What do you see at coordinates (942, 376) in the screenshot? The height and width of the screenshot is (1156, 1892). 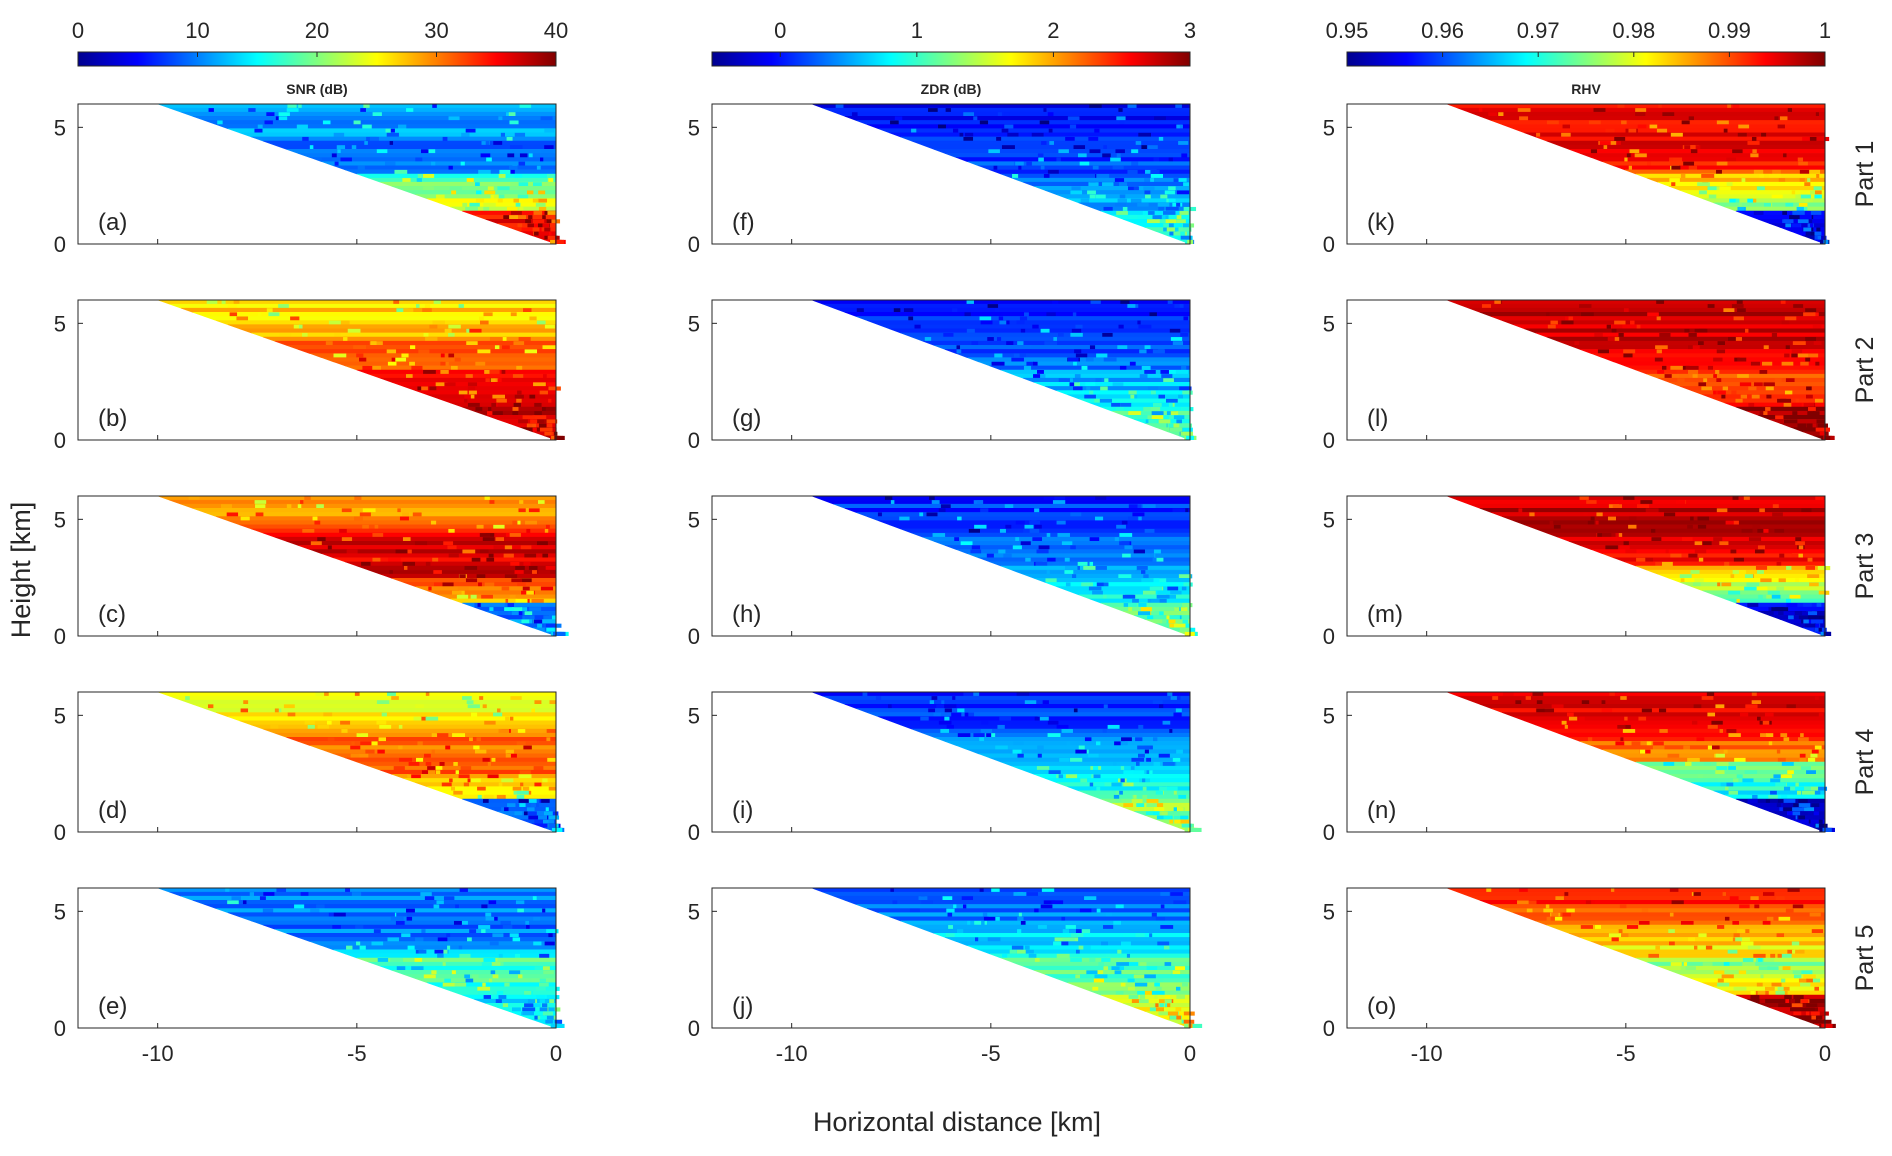 I see `panel-g: 05(g)` at bounding box center [942, 376].